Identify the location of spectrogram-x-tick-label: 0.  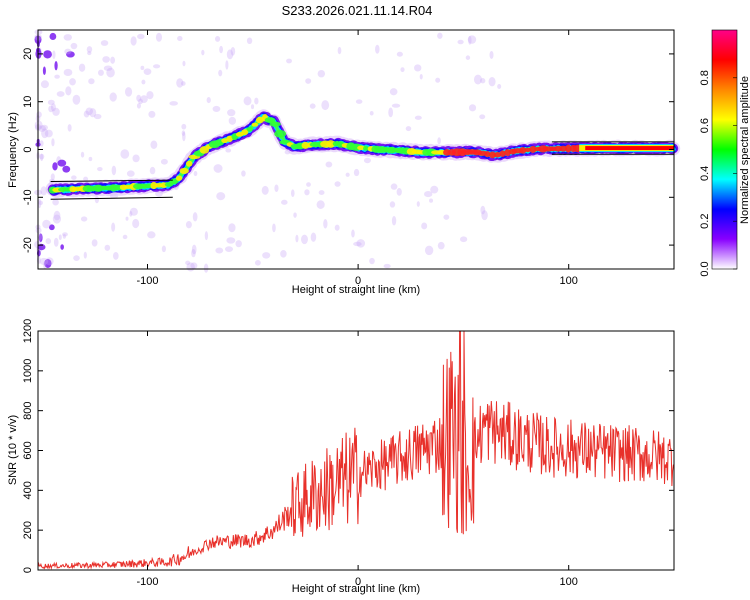
(358, 281).